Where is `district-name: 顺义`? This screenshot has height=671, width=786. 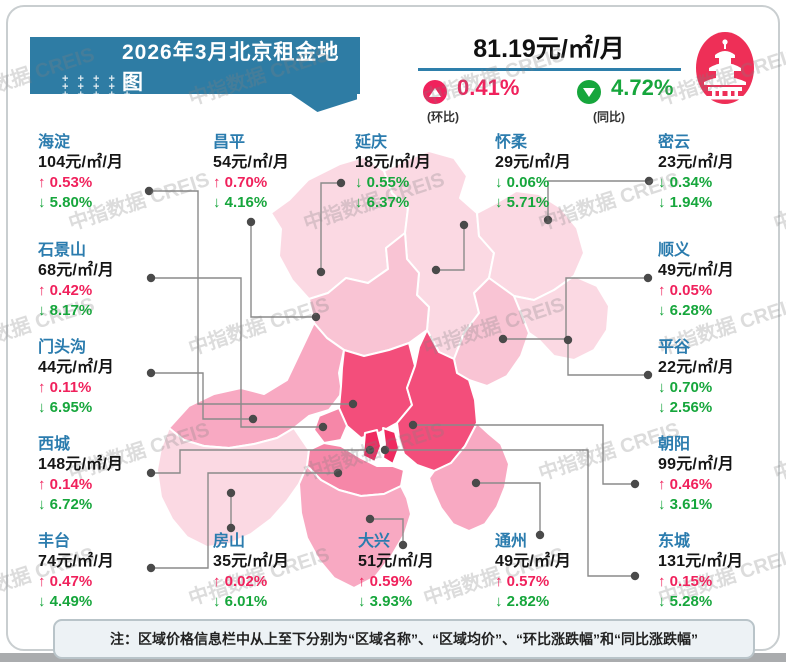 district-name: 顺义 is located at coordinates (674, 250).